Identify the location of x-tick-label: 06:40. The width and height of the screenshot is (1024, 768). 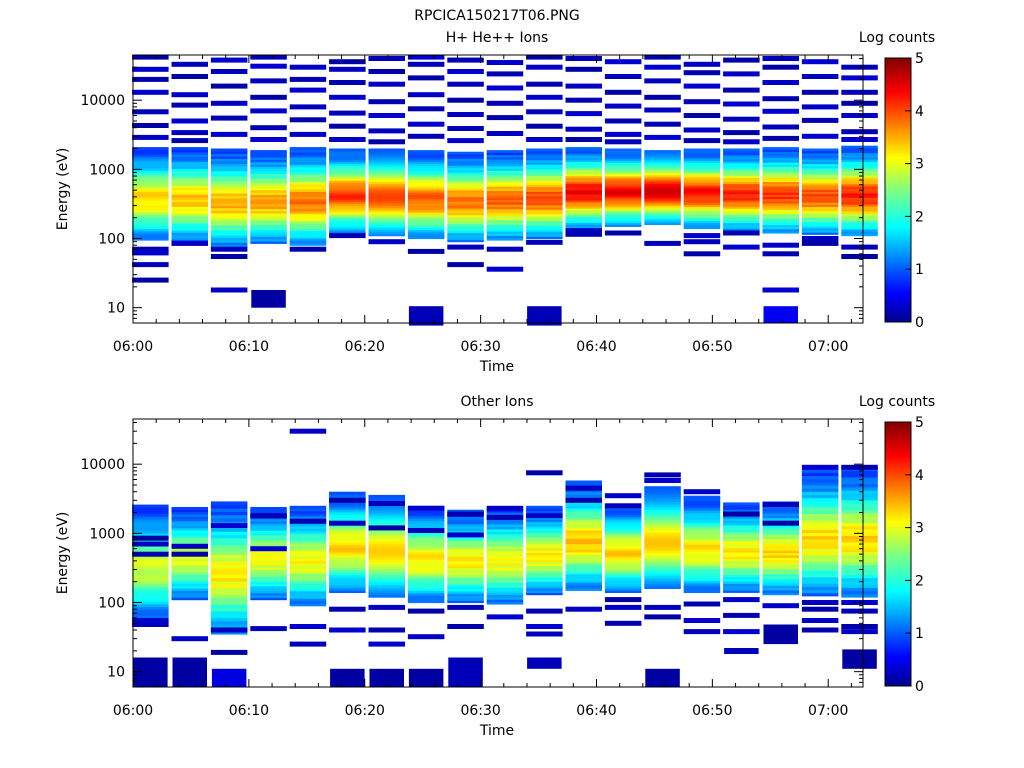
(596, 711).